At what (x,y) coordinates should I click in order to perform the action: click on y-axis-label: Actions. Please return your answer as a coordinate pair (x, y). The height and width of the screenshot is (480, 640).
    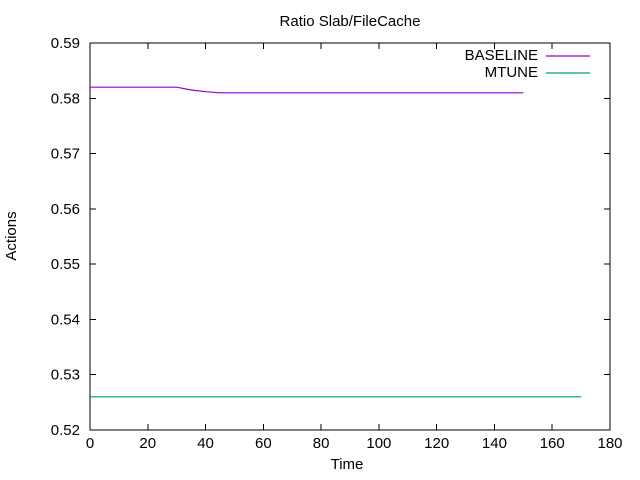
    Looking at the image, I should click on (11, 235).